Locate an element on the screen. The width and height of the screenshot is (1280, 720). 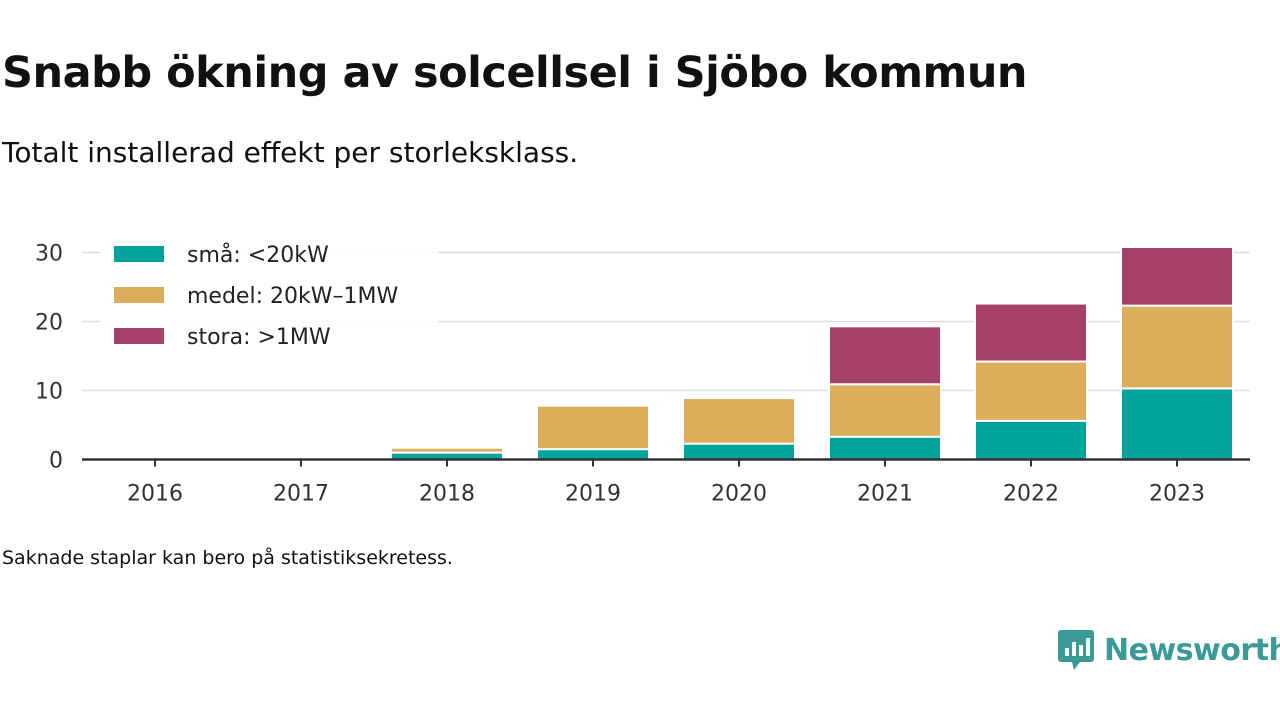
x-tick-label: 2021 is located at coordinates (885, 494).